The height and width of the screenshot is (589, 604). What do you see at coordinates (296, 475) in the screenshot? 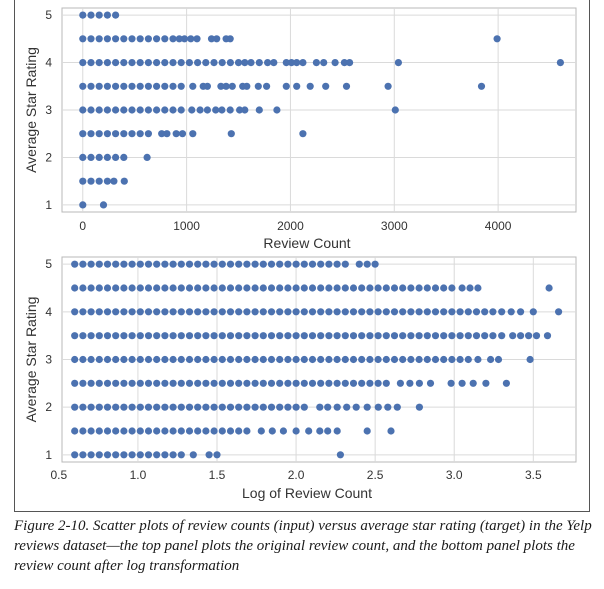
I see `x-tick-label: 2.0` at bounding box center [296, 475].